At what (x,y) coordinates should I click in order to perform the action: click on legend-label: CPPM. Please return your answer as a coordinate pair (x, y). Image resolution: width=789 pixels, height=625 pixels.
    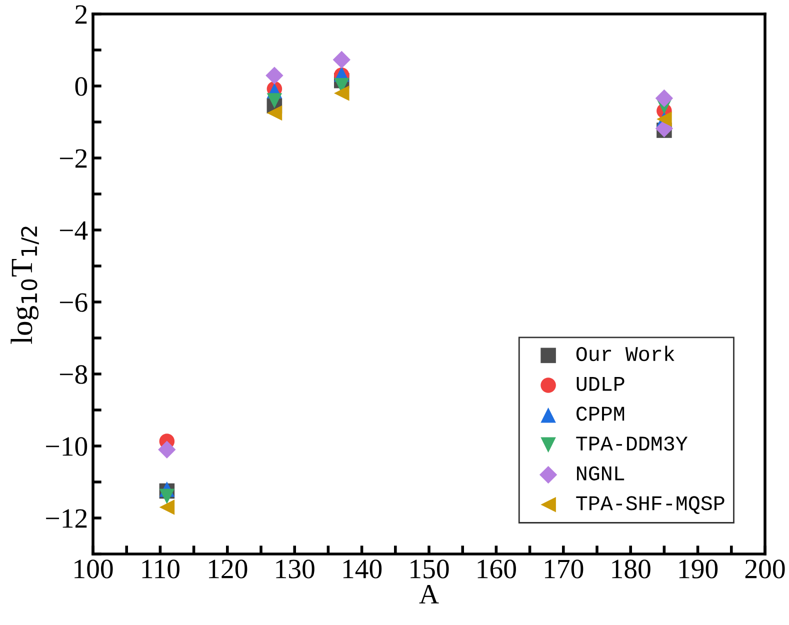
    Looking at the image, I should click on (600, 413).